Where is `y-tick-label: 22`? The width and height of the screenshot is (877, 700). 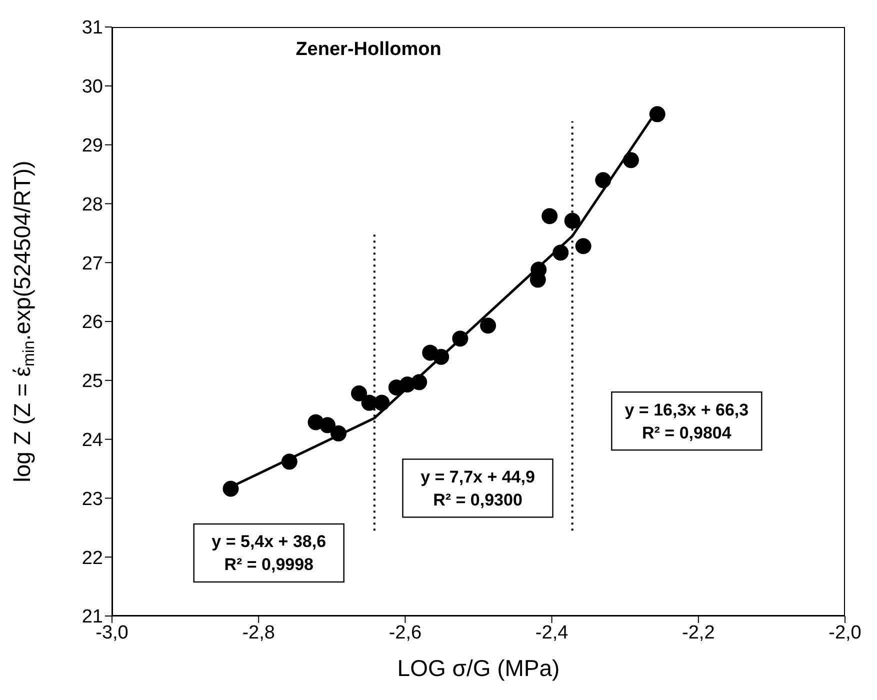 y-tick-label: 22 is located at coordinates (92, 558).